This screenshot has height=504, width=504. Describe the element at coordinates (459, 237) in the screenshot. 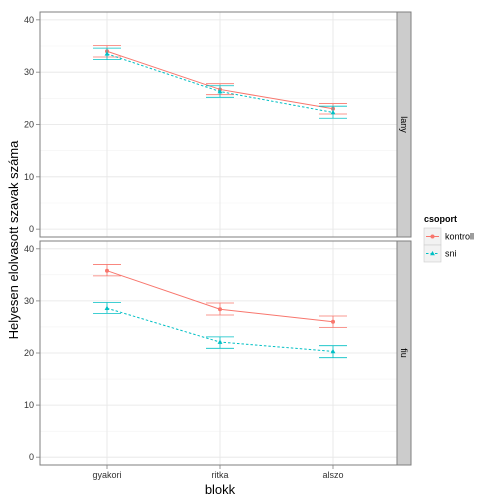

I see `legend-label: kontroll` at that location.